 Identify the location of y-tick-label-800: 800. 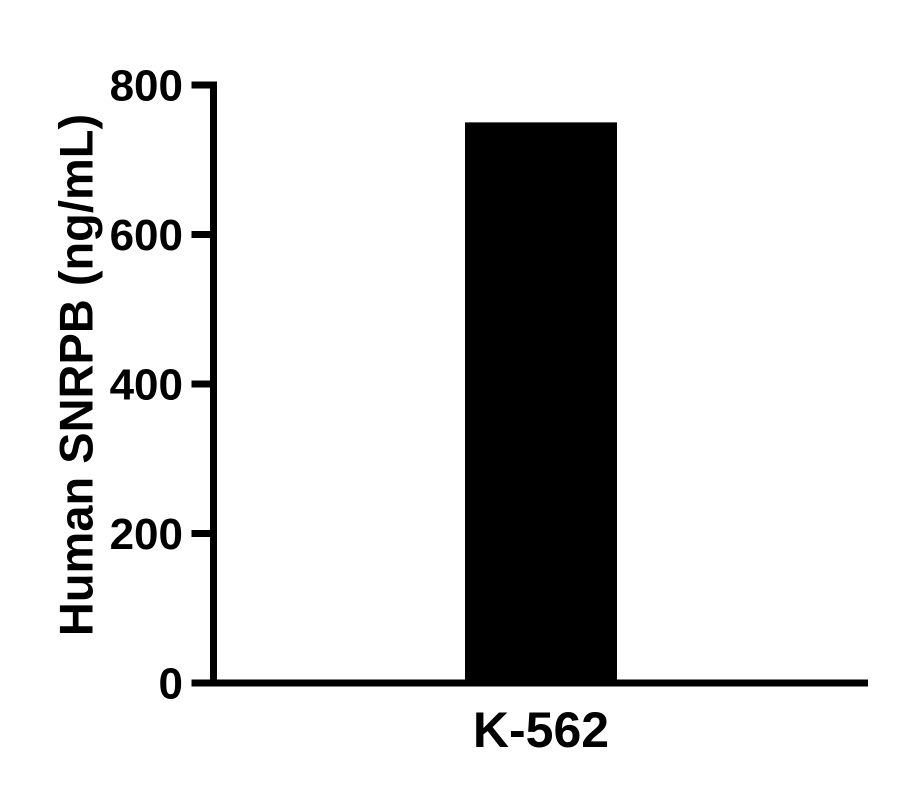
(146, 85).